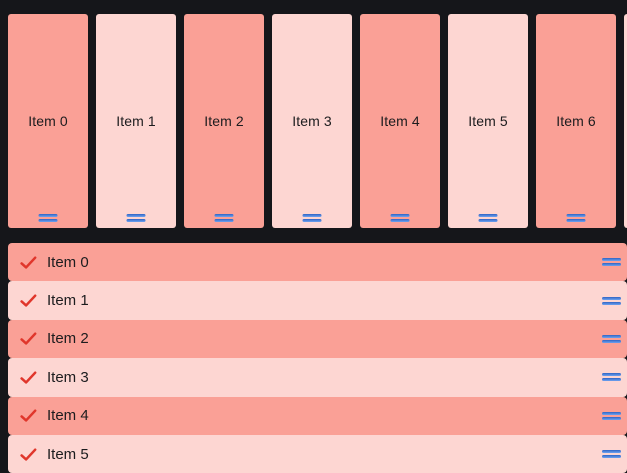  Describe the element at coordinates (68, 262) in the screenshot. I see `list-item-label: Item 0` at that location.